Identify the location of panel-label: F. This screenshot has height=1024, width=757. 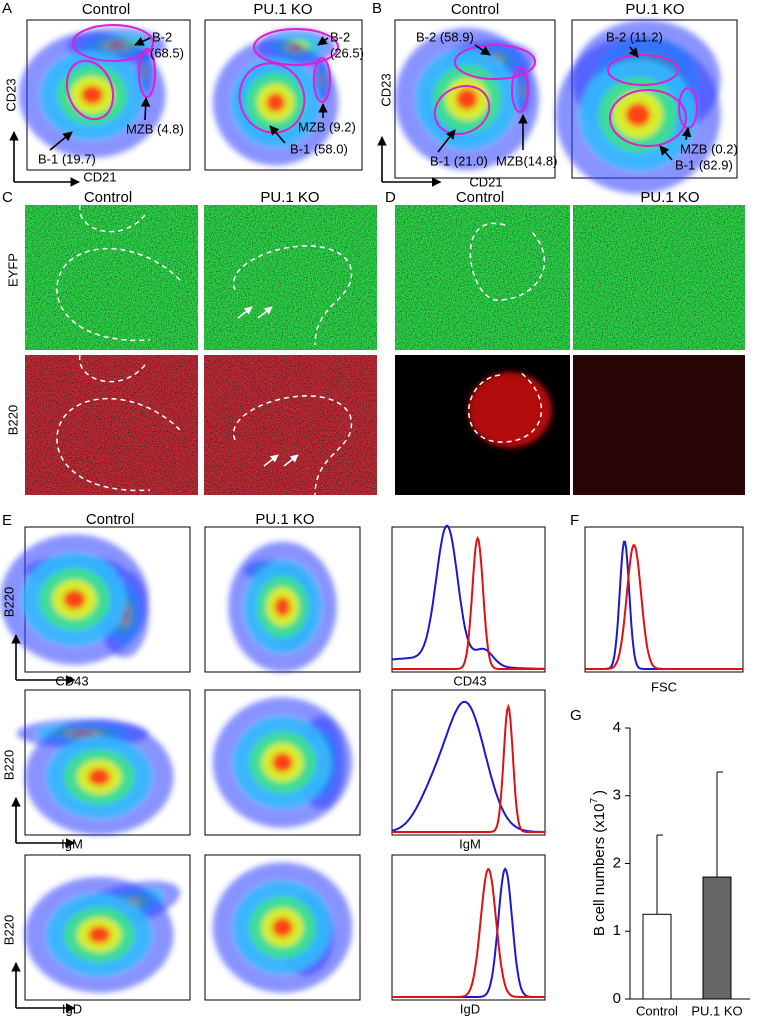
(574, 520).